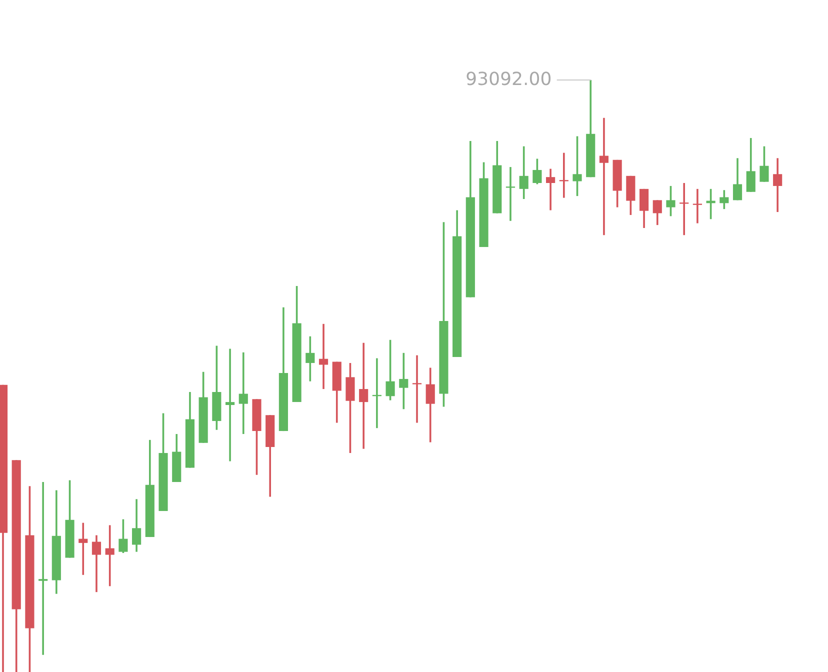 This screenshot has height=672, width=828. What do you see at coordinates (508, 79) in the screenshot?
I see `annotation: 93092.00` at bounding box center [508, 79].